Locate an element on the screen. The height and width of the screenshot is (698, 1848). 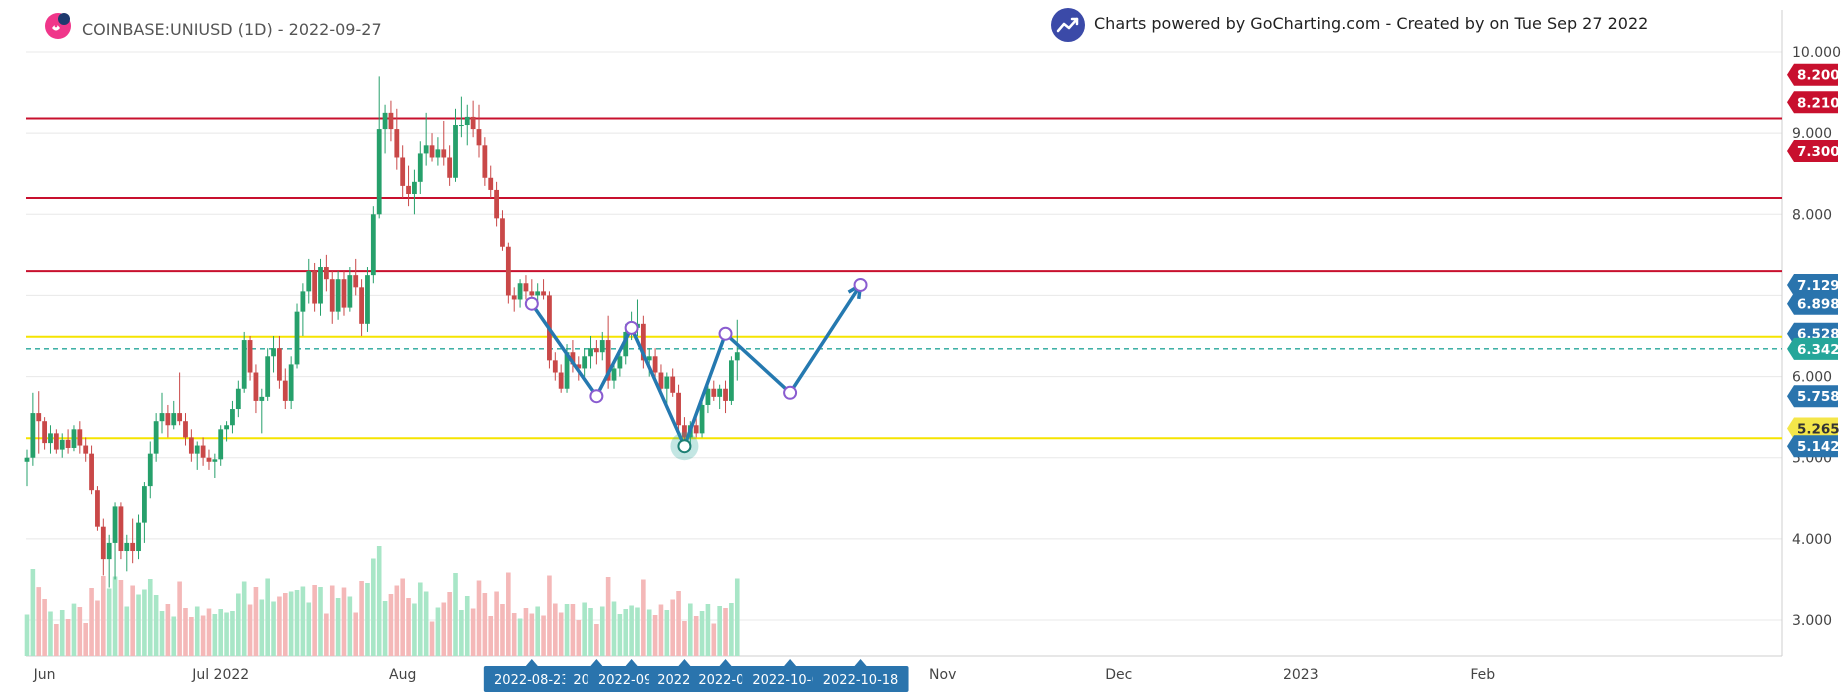
date-badge-pointer is located at coordinates (684, 662).